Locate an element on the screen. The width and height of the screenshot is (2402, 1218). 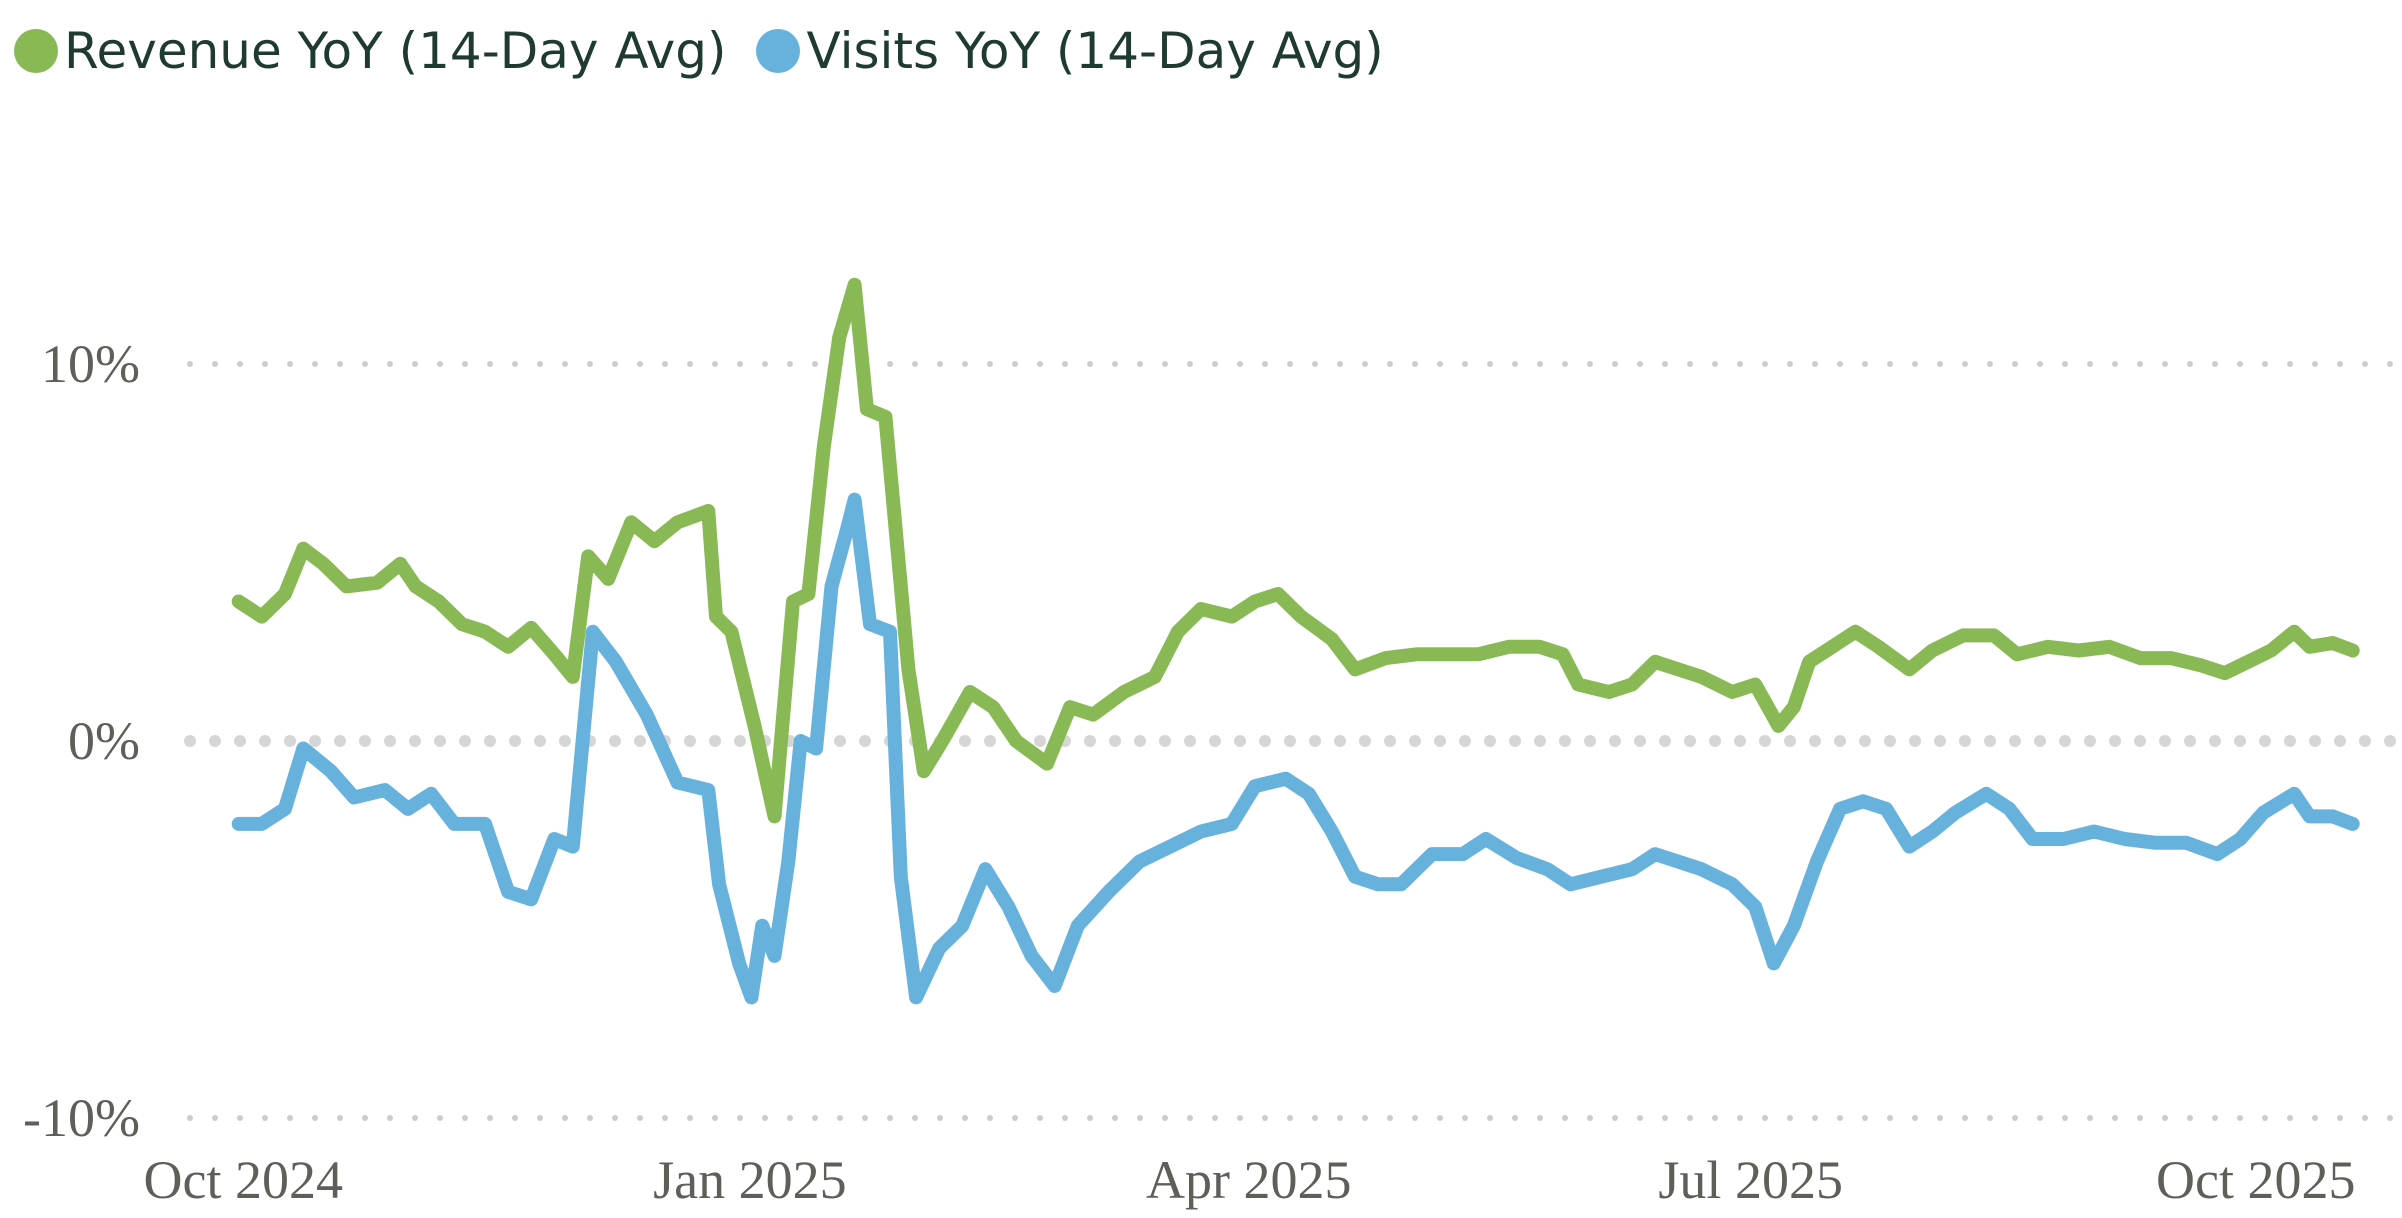
x-tick-label: Oct 2025 is located at coordinates (2255, 1180).